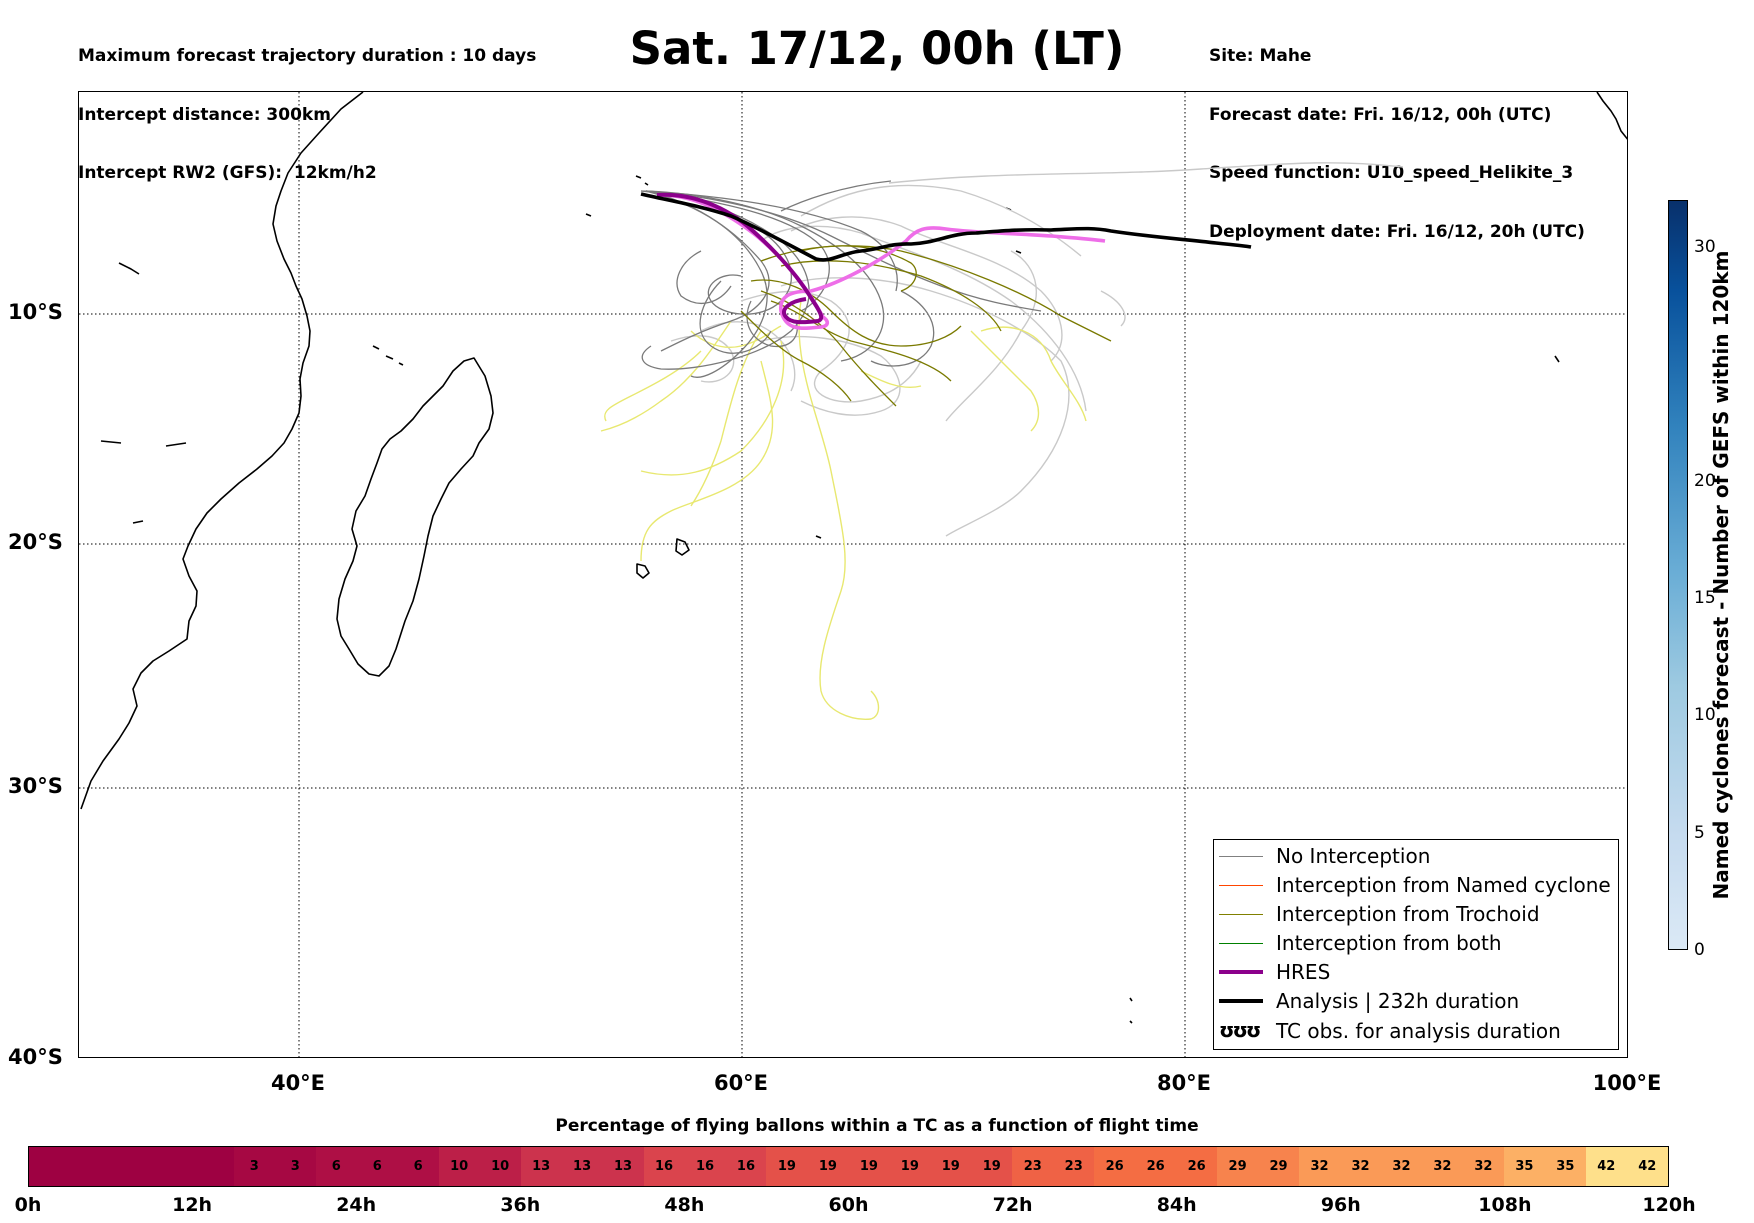  I want to click on lon-label-80e: 80°E, so click(1184, 1083).